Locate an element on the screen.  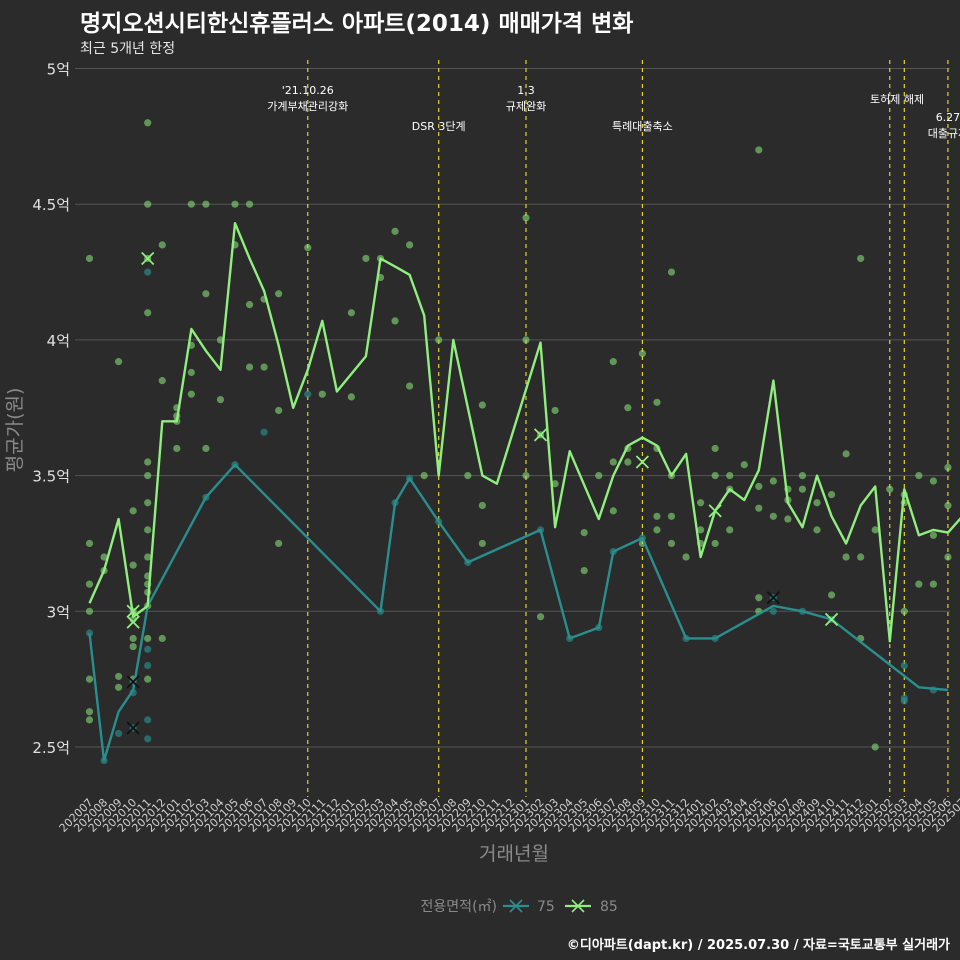
x-axis-label: 거래년월 is located at coordinates (514, 854).